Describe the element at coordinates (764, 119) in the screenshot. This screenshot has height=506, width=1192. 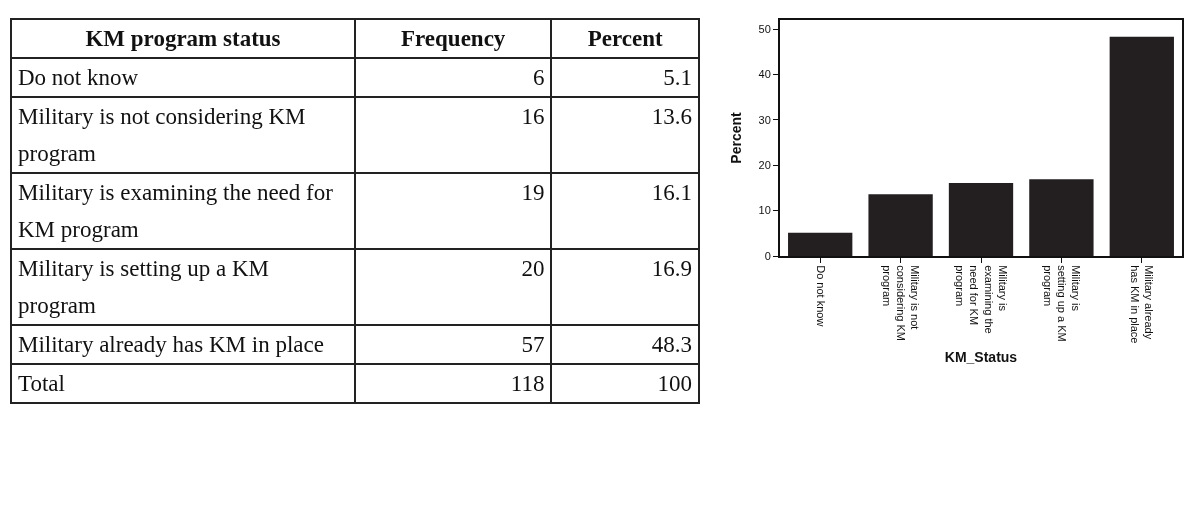
I see `y-tick-label: 30` at that location.